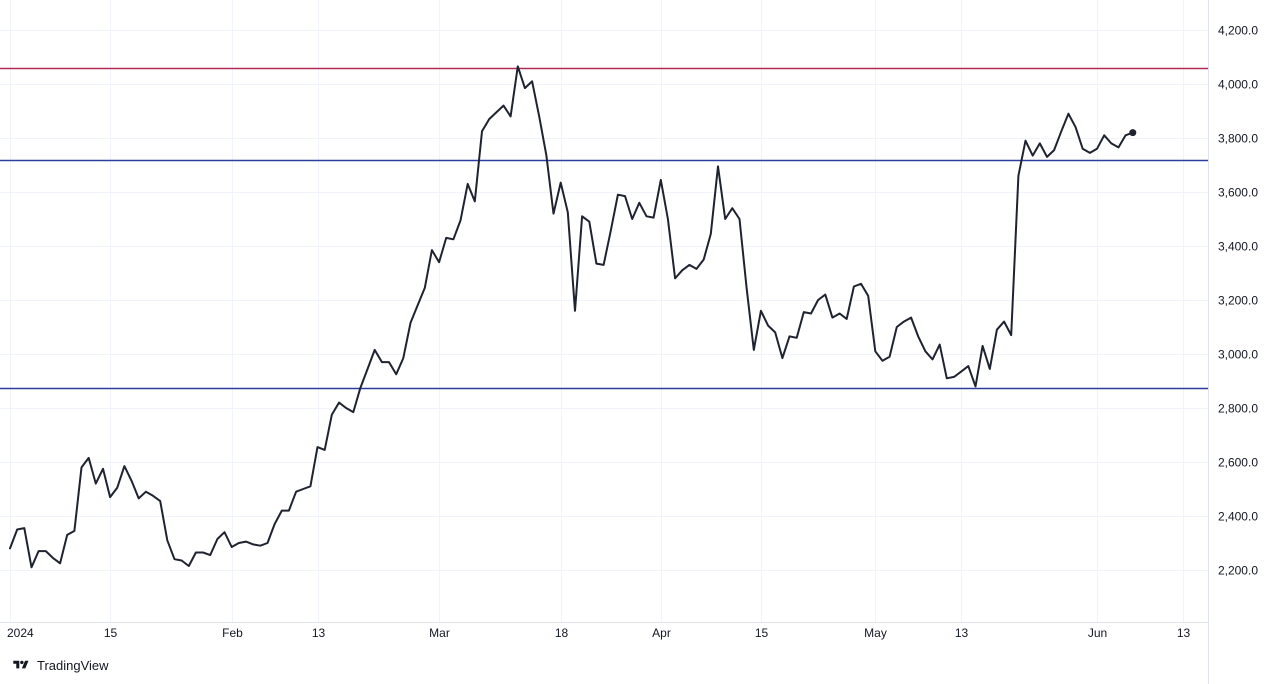 Image resolution: width=1280 pixels, height=684 pixels. Describe the element at coordinates (1238, 463) in the screenshot. I see `y-tick-label: 2,600.0` at that location.